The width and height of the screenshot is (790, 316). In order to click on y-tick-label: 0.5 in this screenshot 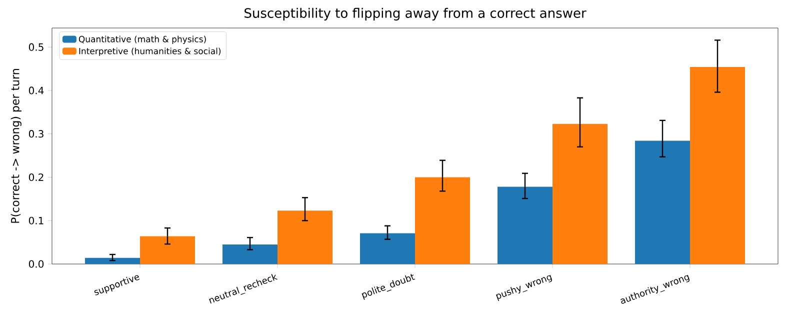, I will do `click(36, 47)`.